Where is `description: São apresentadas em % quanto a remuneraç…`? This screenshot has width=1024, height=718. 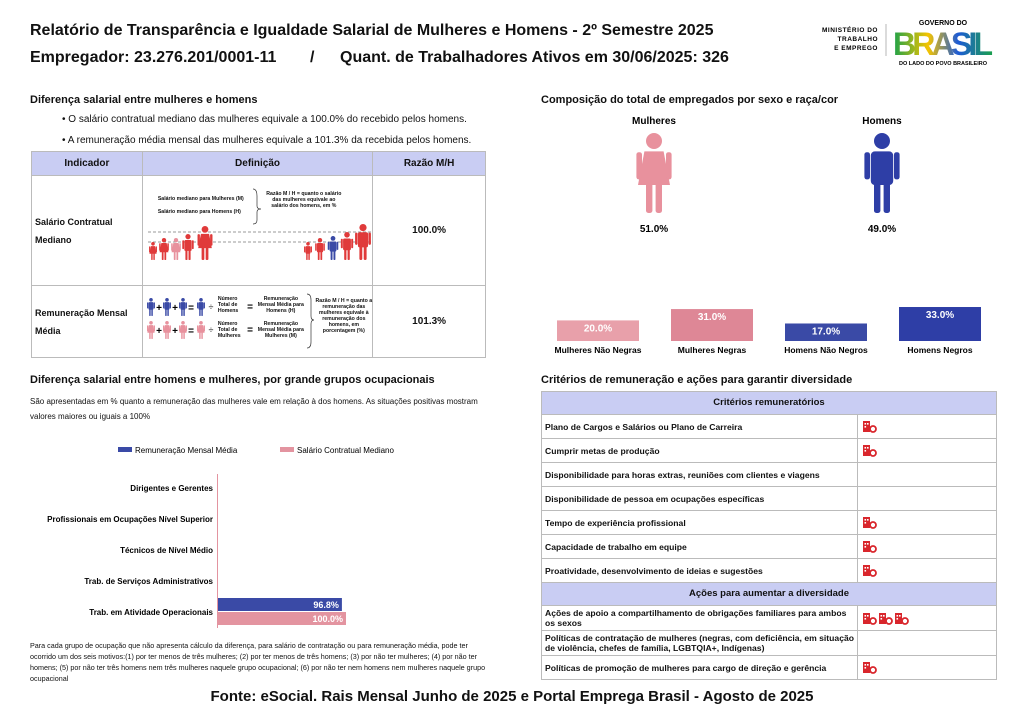
description: São apresentadas em % quanto a remuneraç… is located at coordinates (254, 409).